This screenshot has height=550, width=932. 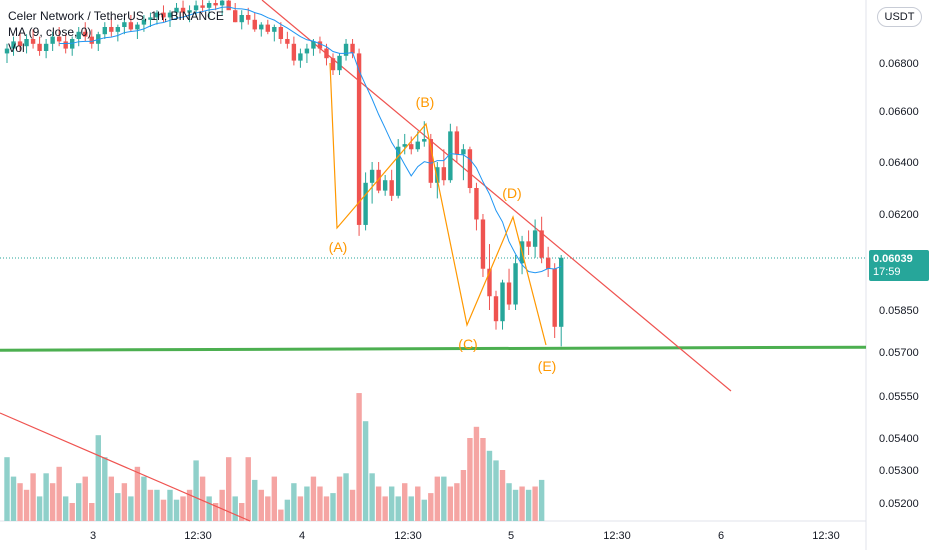 I want to click on volume-indicator-label: Vol, so click(x=16, y=48).